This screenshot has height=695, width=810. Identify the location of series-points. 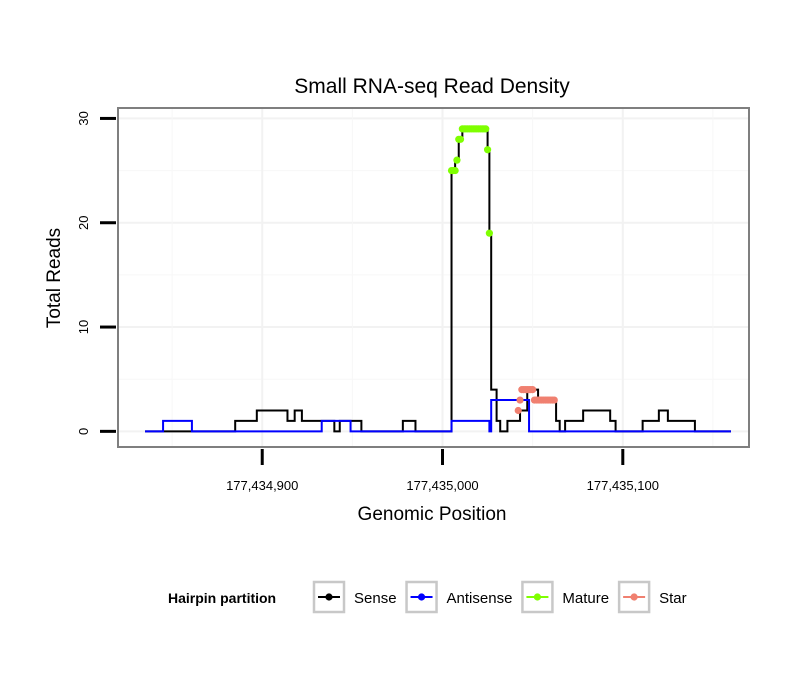
(502, 270).